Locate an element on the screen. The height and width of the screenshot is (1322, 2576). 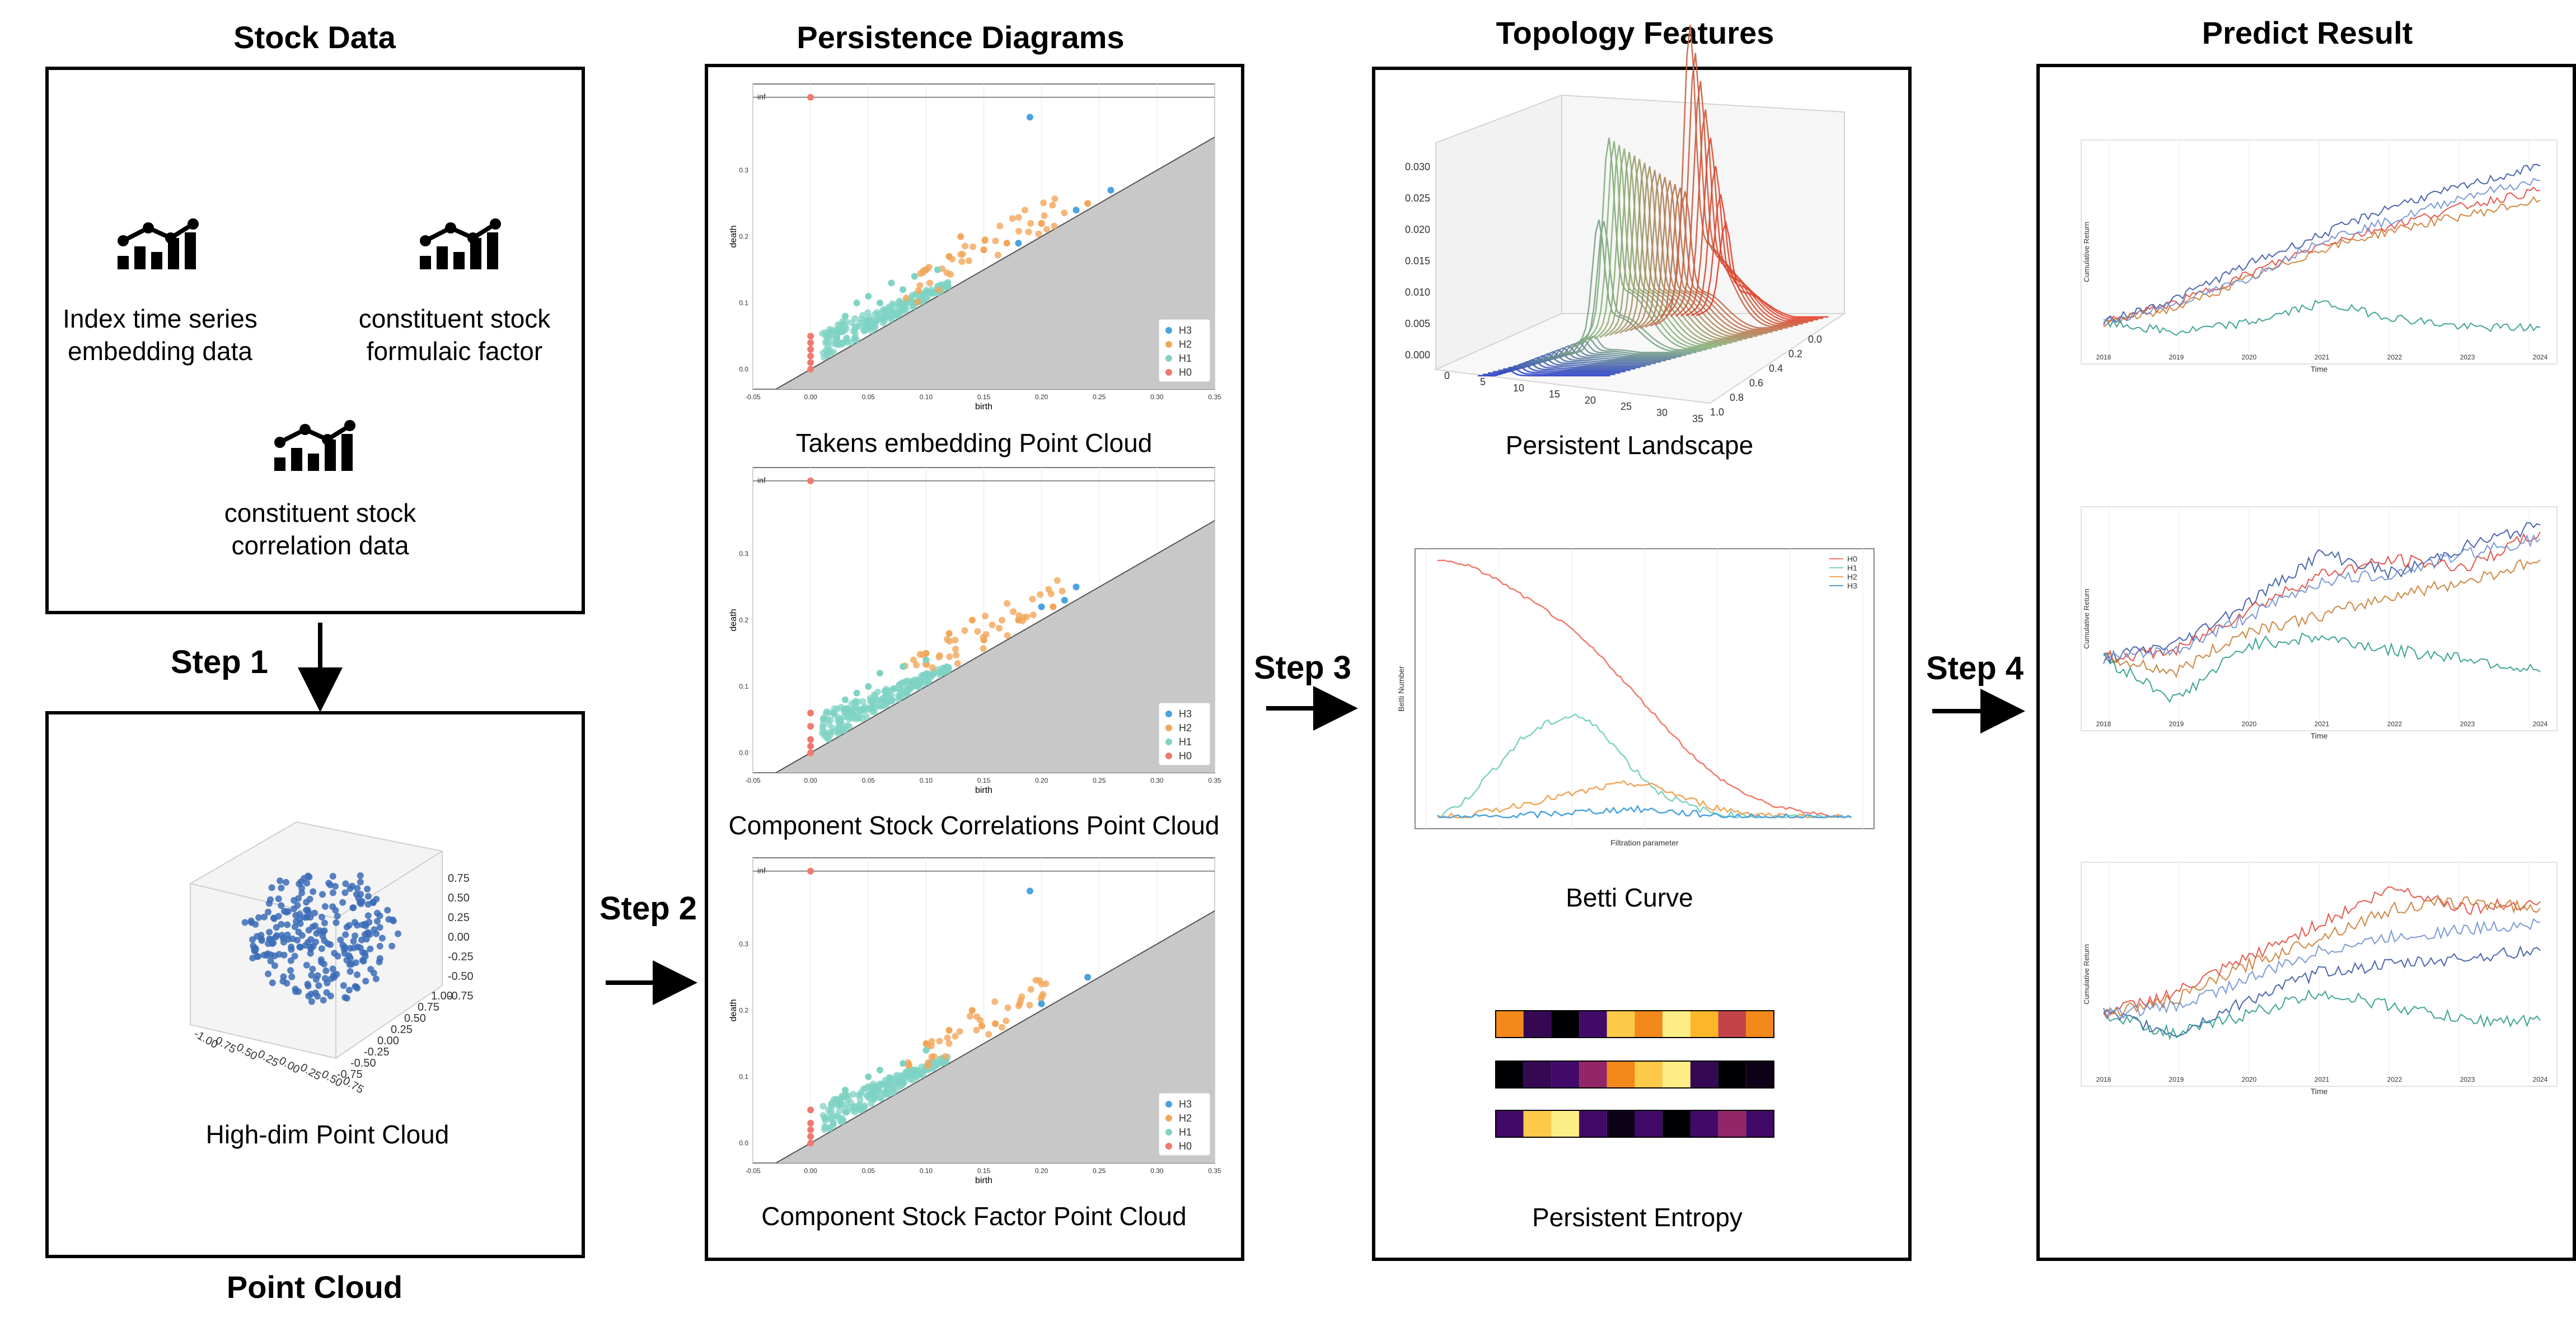
betti-line-h0 is located at coordinates (1645, 689).